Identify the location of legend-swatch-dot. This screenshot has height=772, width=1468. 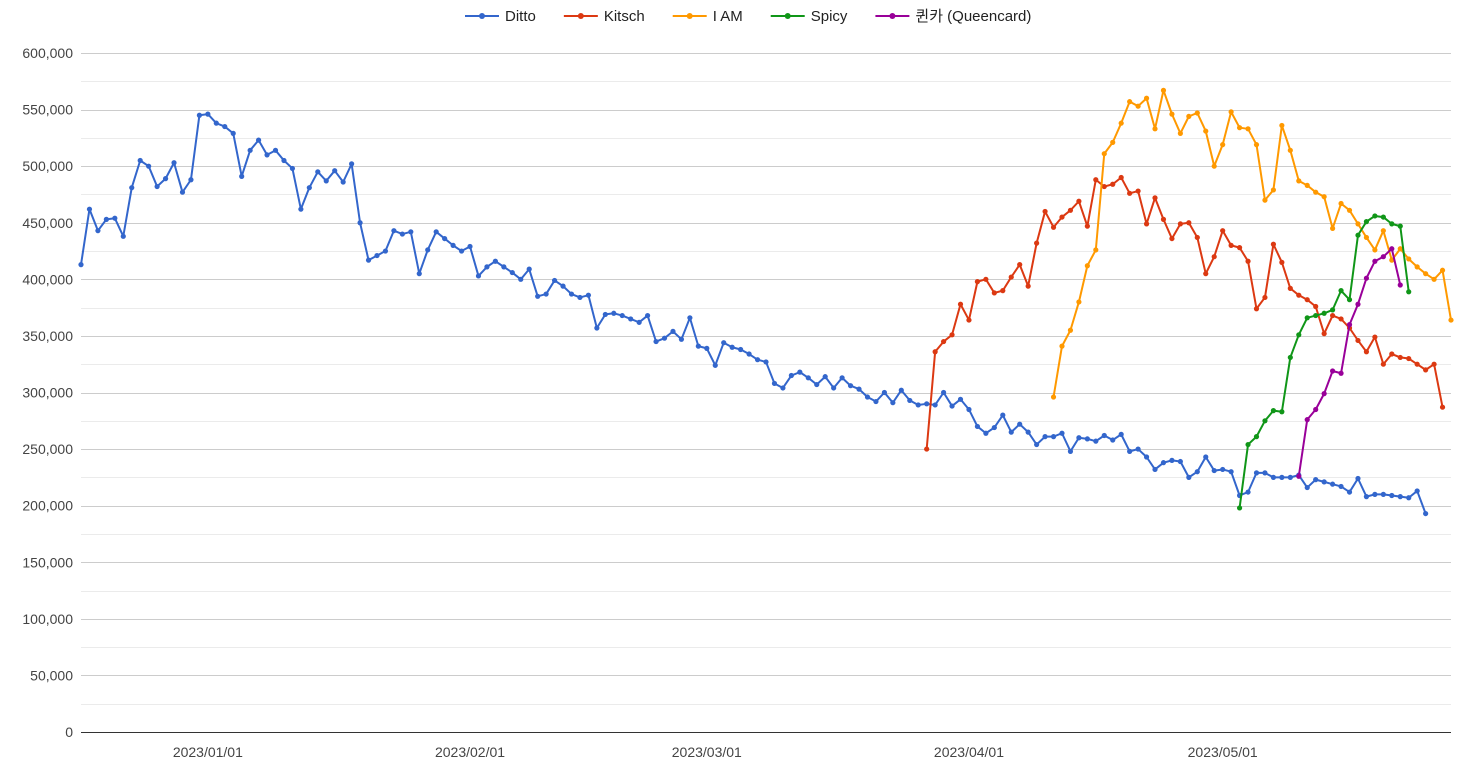
(580, 16).